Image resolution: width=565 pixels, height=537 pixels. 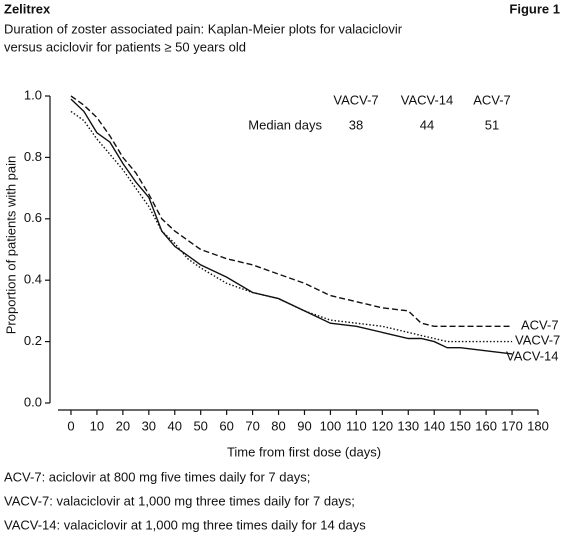 What do you see at coordinates (355, 99) in the screenshot?
I see `table-column-header: VACV-7` at bounding box center [355, 99].